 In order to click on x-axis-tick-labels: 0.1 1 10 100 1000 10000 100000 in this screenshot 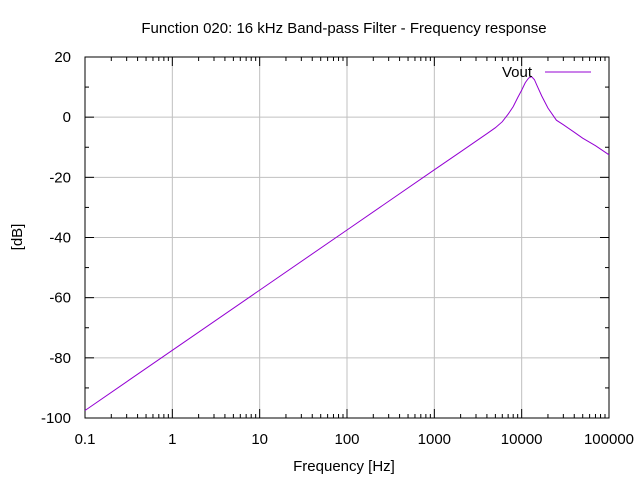, I will do `click(354, 439)`.